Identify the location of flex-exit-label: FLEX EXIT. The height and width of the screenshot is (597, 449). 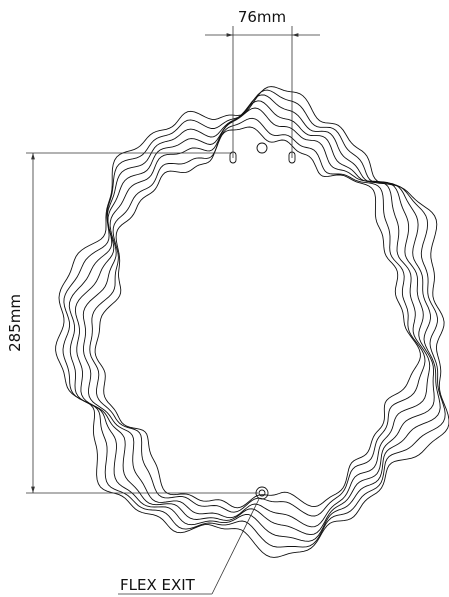
(158, 585).